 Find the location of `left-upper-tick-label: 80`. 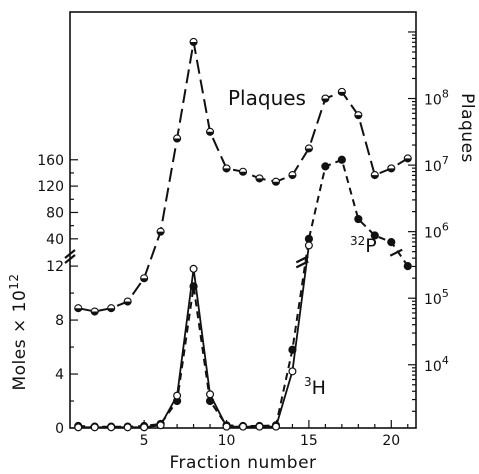

left-upper-tick-label: 80 is located at coordinates (55, 213).